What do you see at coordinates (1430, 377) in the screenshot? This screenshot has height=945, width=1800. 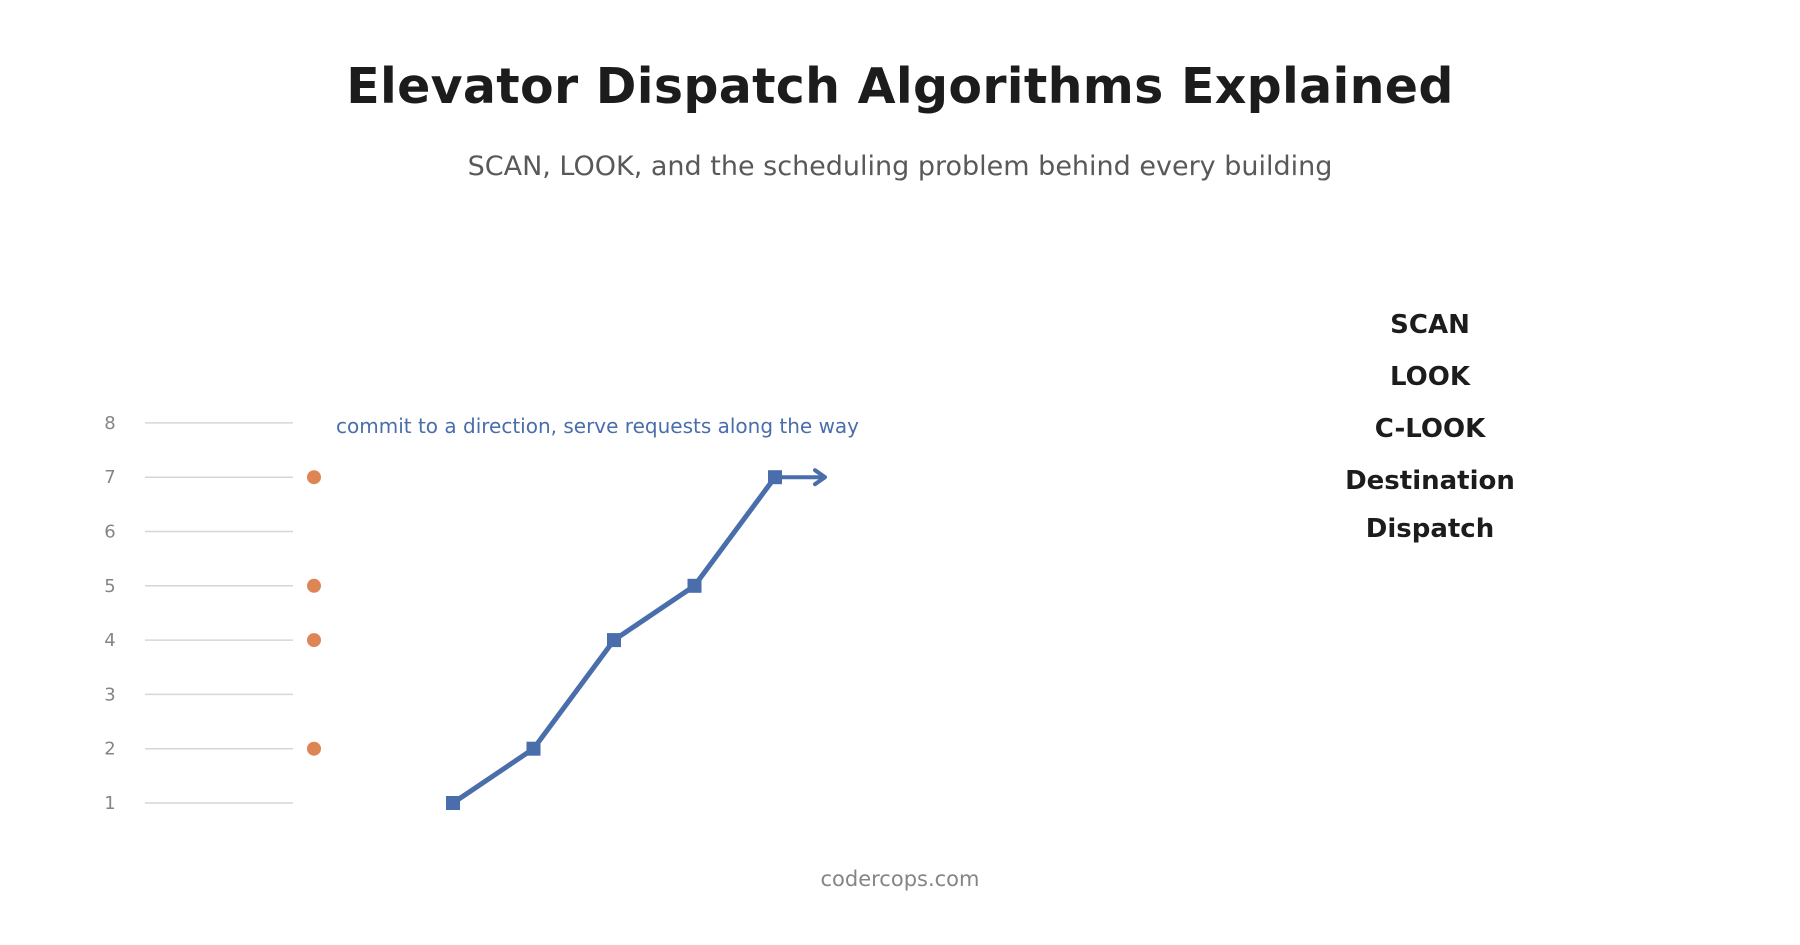 I see `algorithm-item-look: LOOK` at bounding box center [1430, 377].